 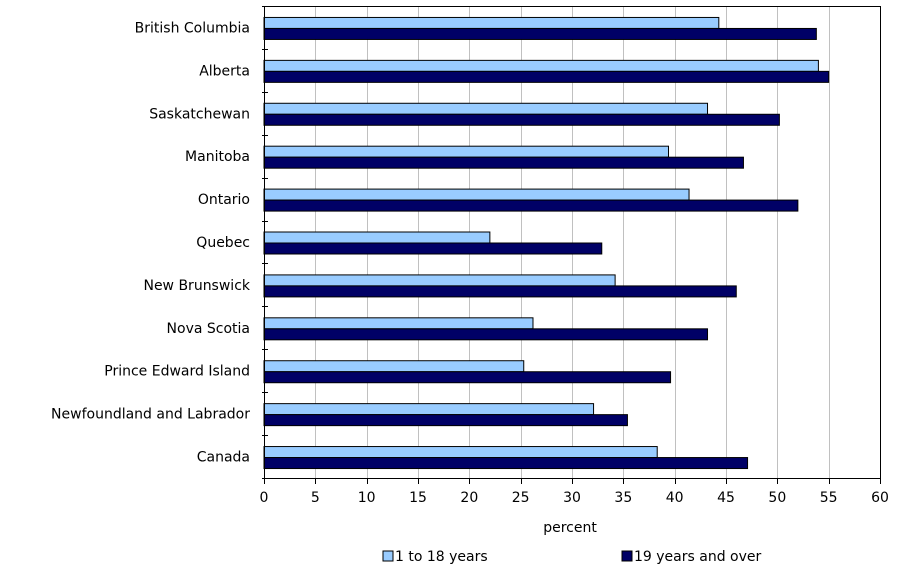 I want to click on bar-prince-edward-island-19-years-and-over, so click(x=467, y=377).